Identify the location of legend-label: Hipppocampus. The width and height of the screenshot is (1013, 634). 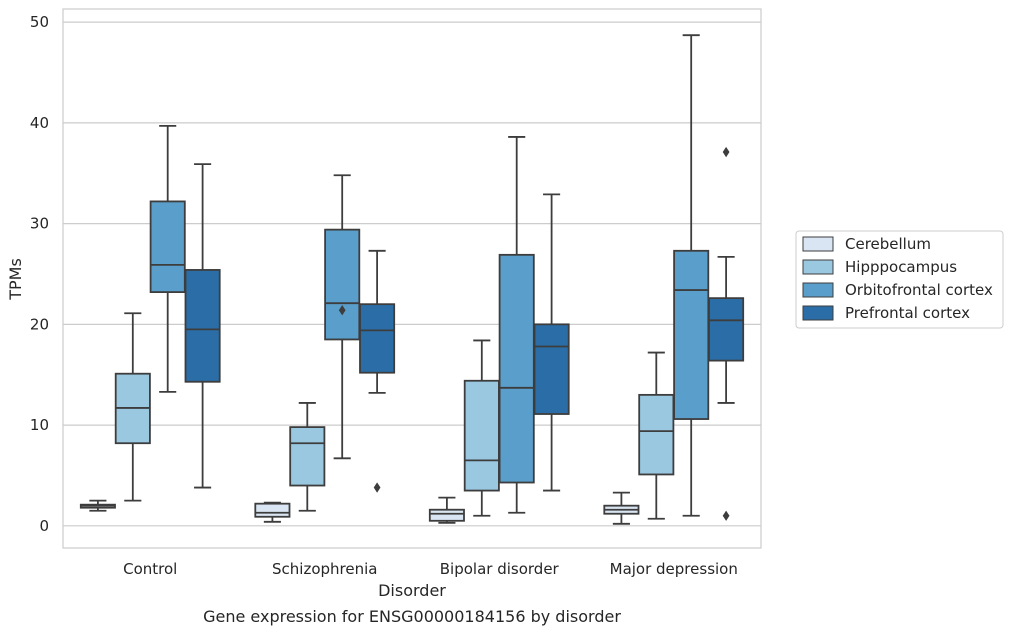
(901, 267).